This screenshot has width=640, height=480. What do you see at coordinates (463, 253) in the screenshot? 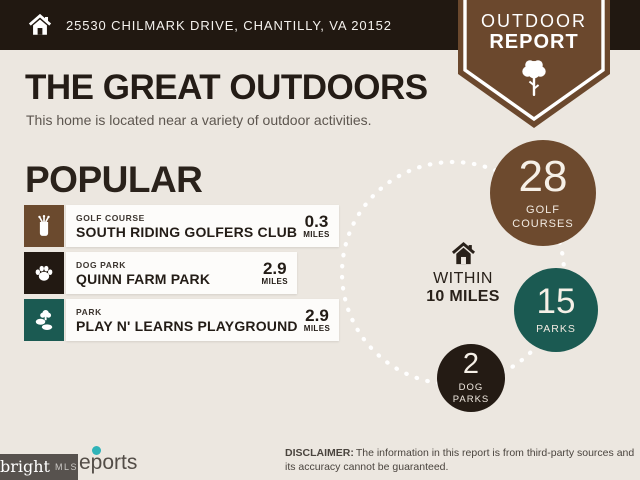
I see `house-icon` at bounding box center [463, 253].